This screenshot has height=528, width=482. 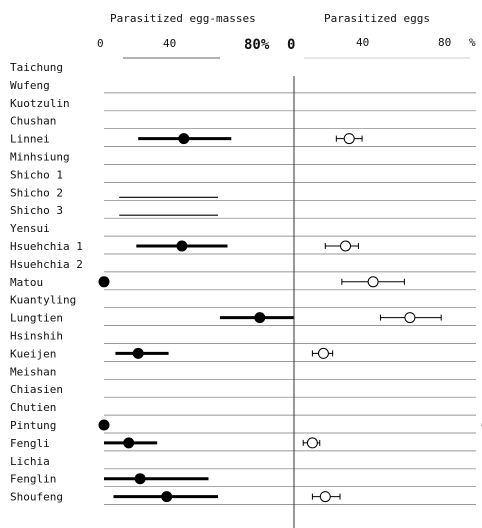 I want to click on site-label-15: Hsinshih, so click(x=36, y=336).